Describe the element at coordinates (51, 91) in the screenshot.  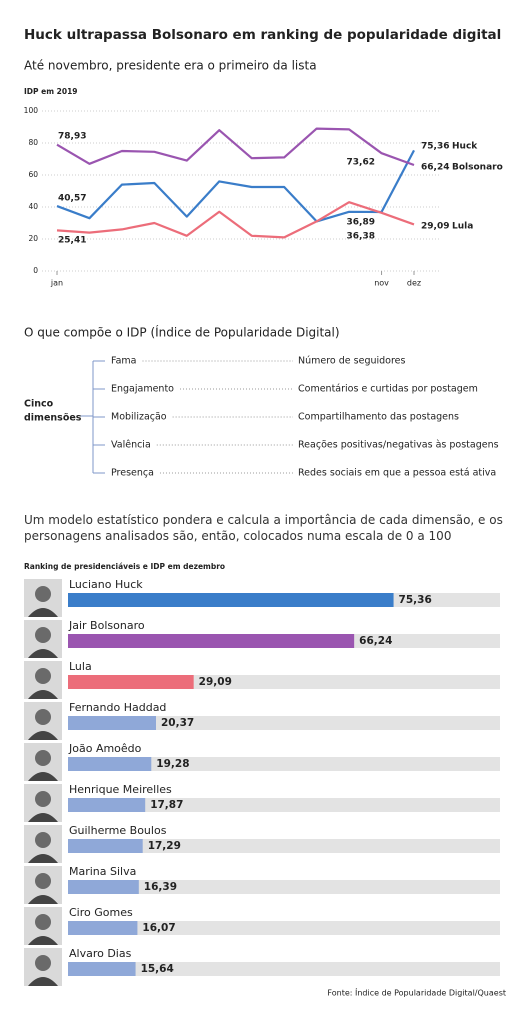
I see `y-axis-title: IDP em 2019` at that location.